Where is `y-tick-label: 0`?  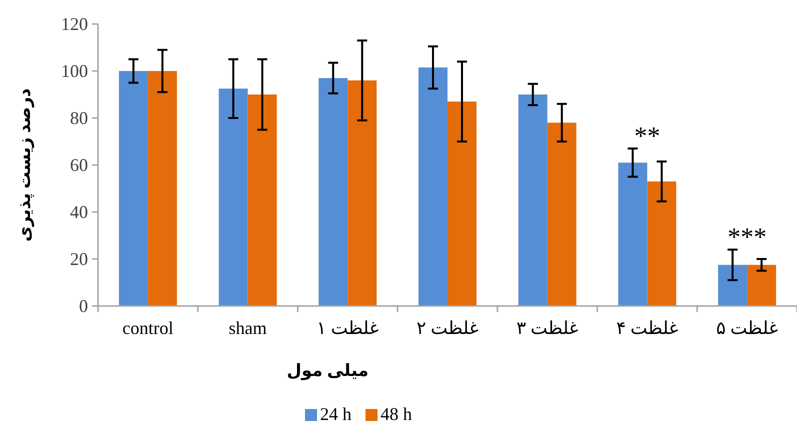
y-tick-label: 0 is located at coordinates (83, 306).